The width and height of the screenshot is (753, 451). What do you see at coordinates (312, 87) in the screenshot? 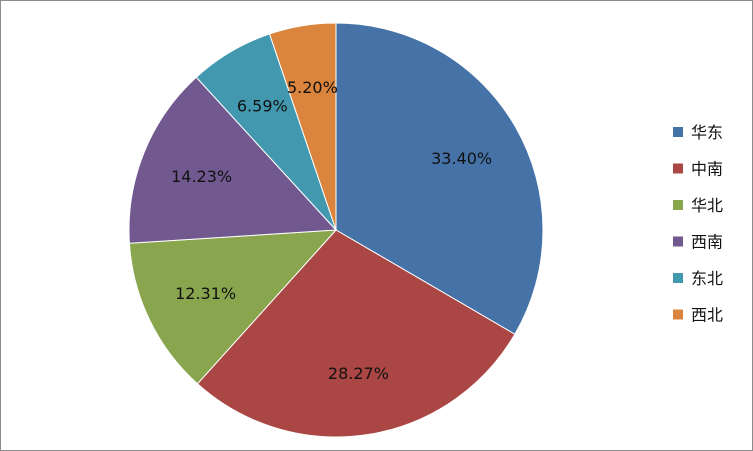
I see `slice-value-label-5: 5.20%` at bounding box center [312, 87].